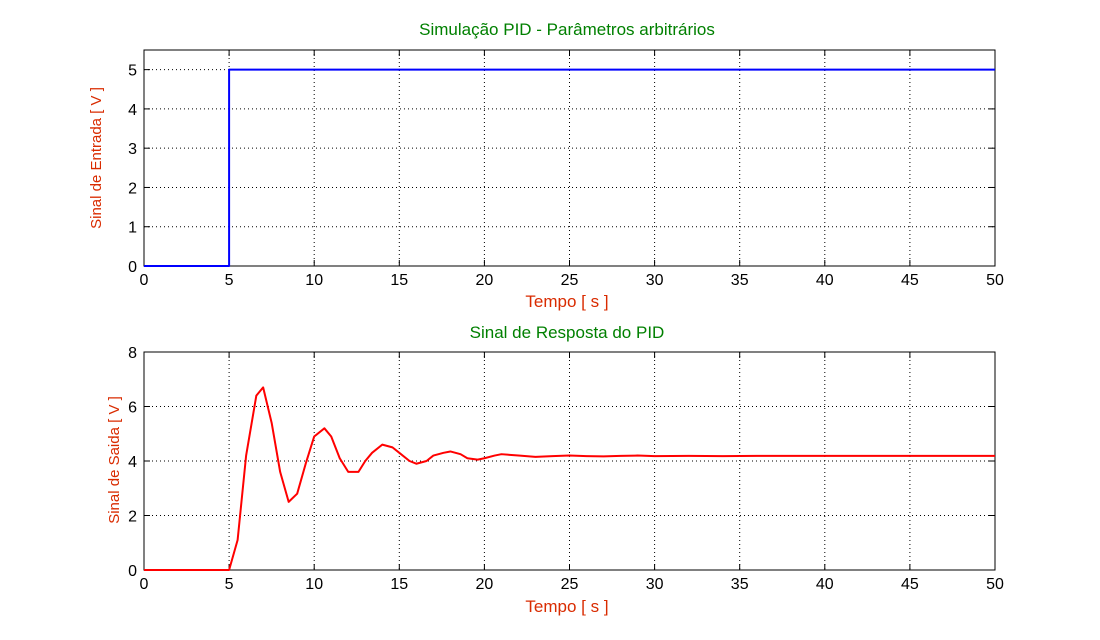 This screenshot has height=640, width=1100. What do you see at coordinates (144, 584) in the screenshot?
I see `output-x-tick-label: 0` at bounding box center [144, 584].